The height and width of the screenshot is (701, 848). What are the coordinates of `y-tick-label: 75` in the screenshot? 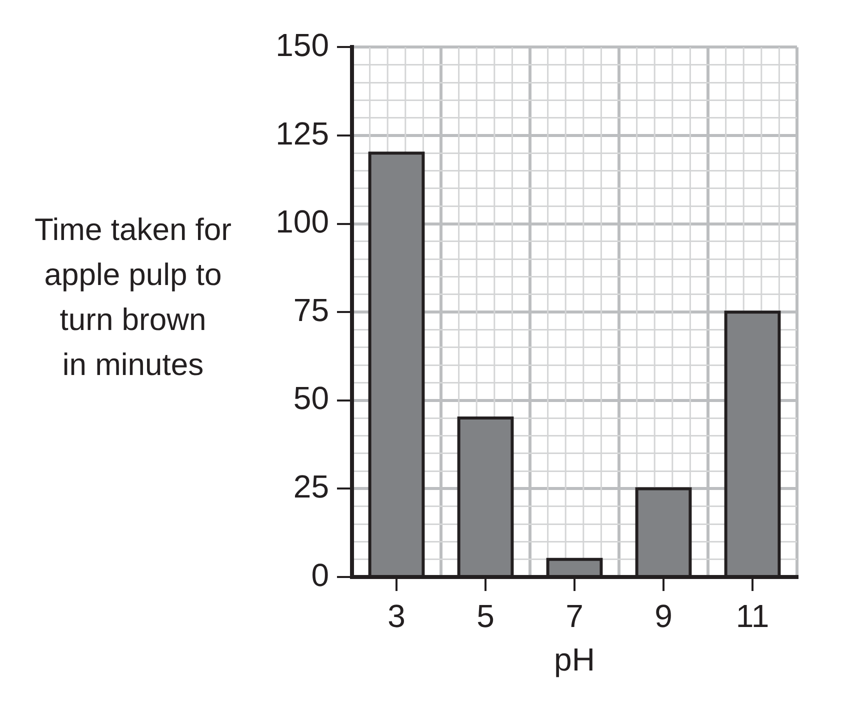 It's located at (311, 310).